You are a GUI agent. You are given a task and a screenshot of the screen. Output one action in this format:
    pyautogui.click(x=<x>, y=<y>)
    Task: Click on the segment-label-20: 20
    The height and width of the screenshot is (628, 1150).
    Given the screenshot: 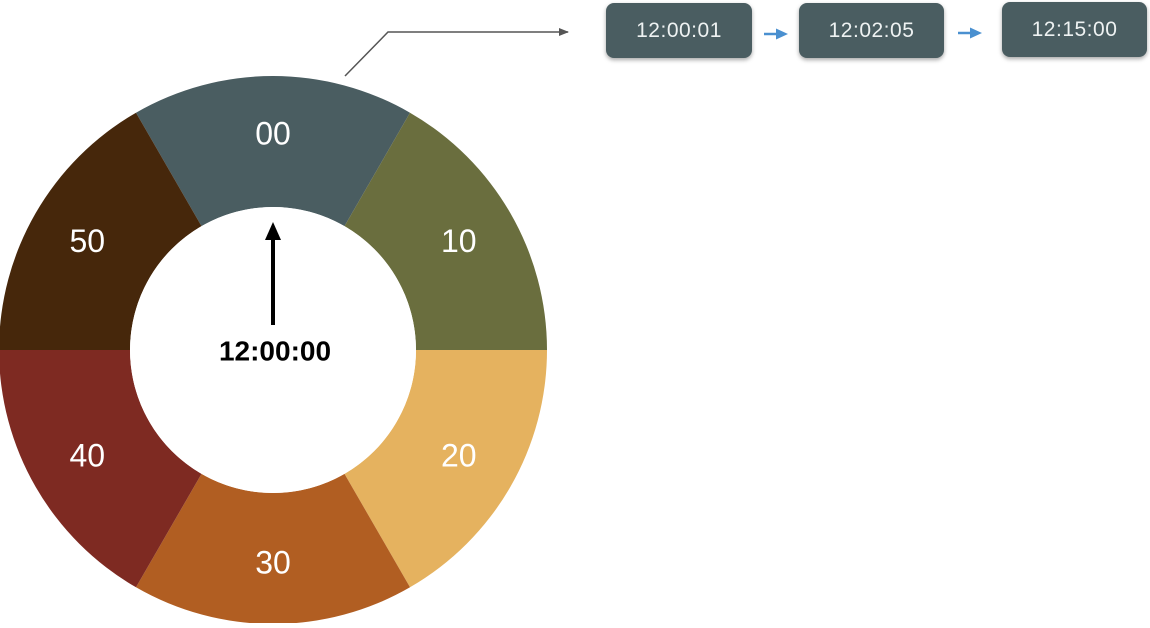 What is the action you would take?
    pyautogui.click(x=459, y=455)
    